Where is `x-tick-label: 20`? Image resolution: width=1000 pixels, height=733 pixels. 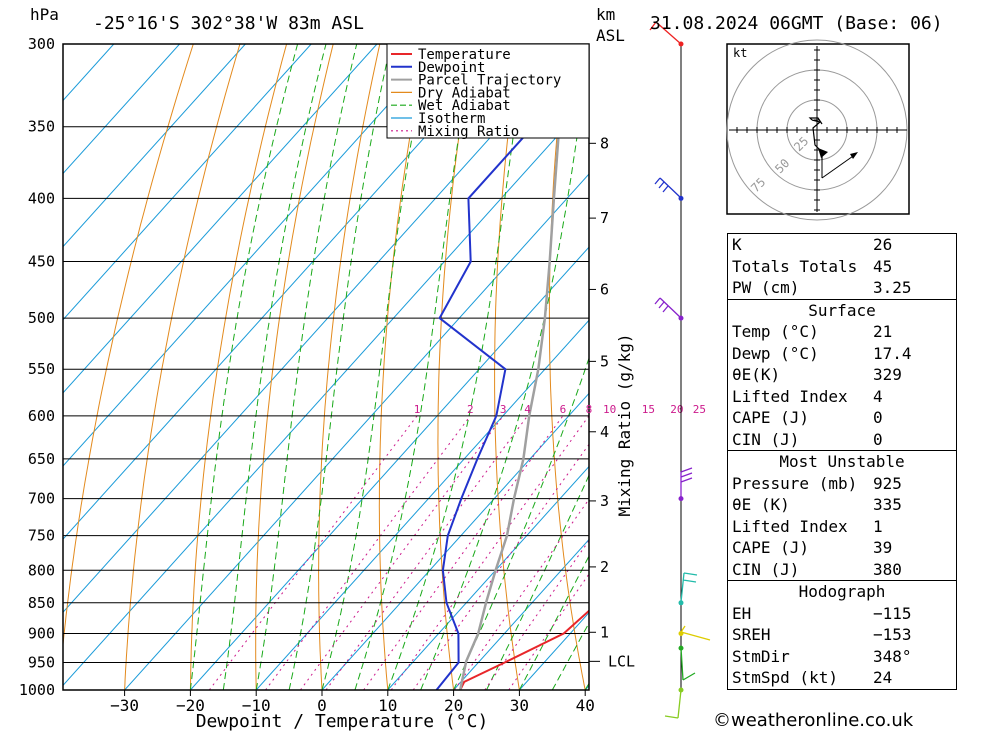 x-tick-label: 20 is located at coordinates (453, 705).